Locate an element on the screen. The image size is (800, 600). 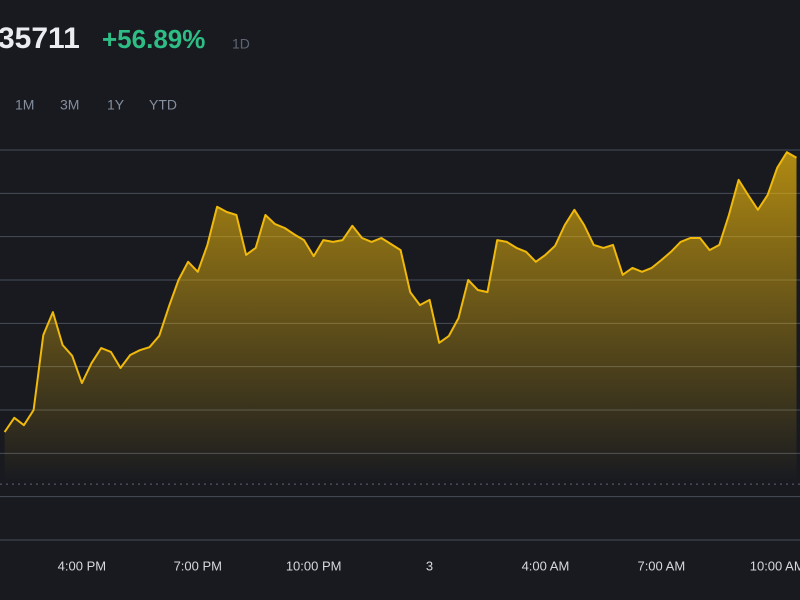
range-button: 1M is located at coordinates (24, 105).